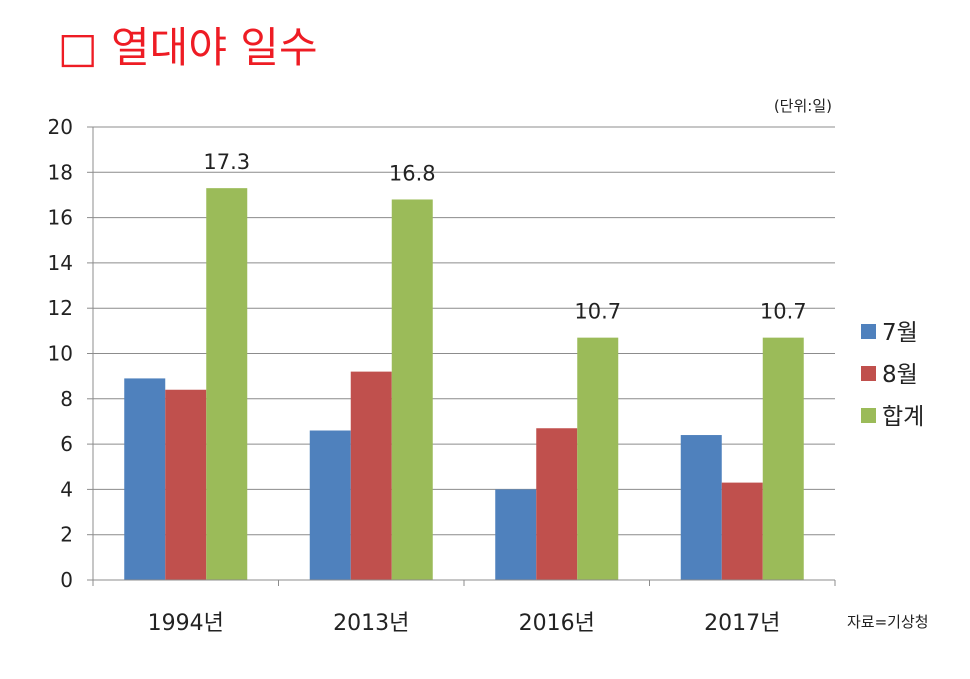 The image size is (970, 679). What do you see at coordinates (186, 623) in the screenshot?
I see `x-category-label: 1994년` at bounding box center [186, 623].